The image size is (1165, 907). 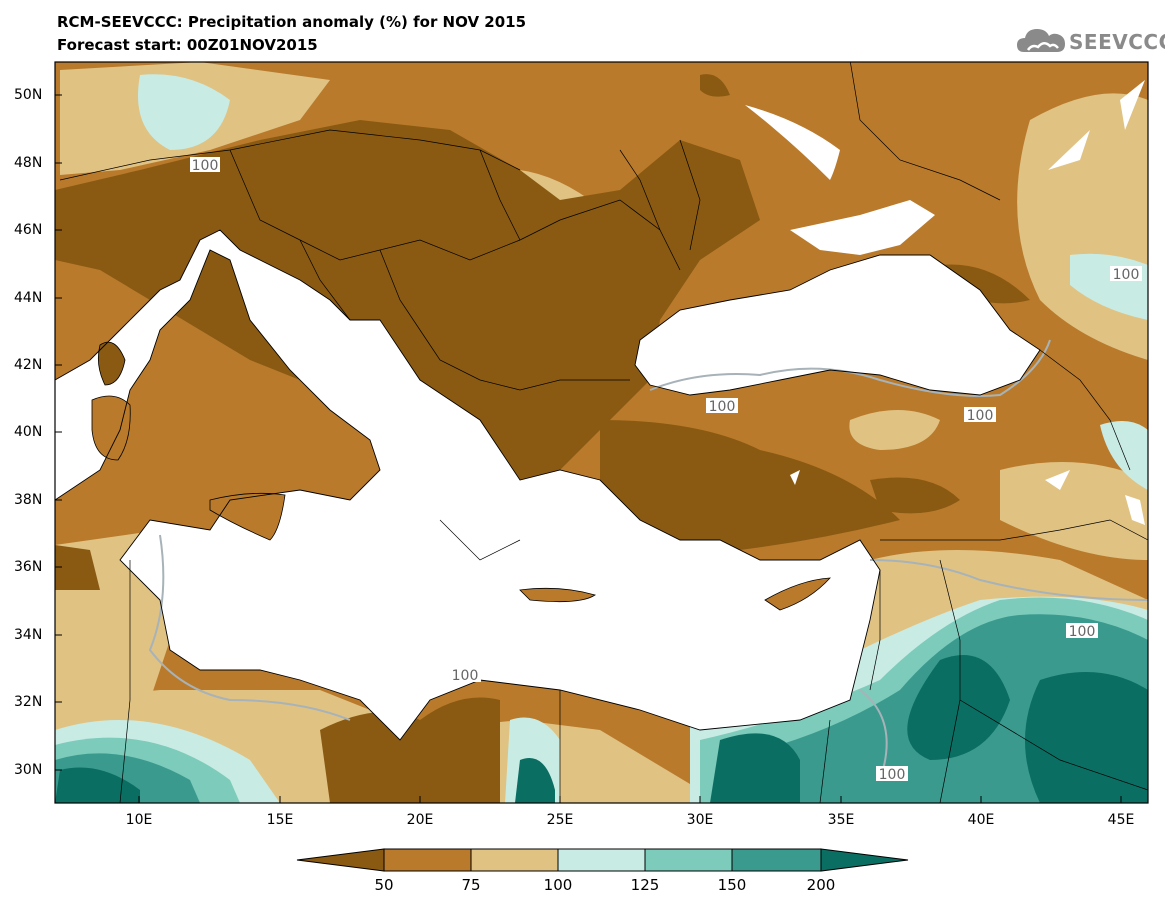 What do you see at coordinates (732, 885) in the screenshot?
I see `colorbar-label: 150` at bounding box center [732, 885].